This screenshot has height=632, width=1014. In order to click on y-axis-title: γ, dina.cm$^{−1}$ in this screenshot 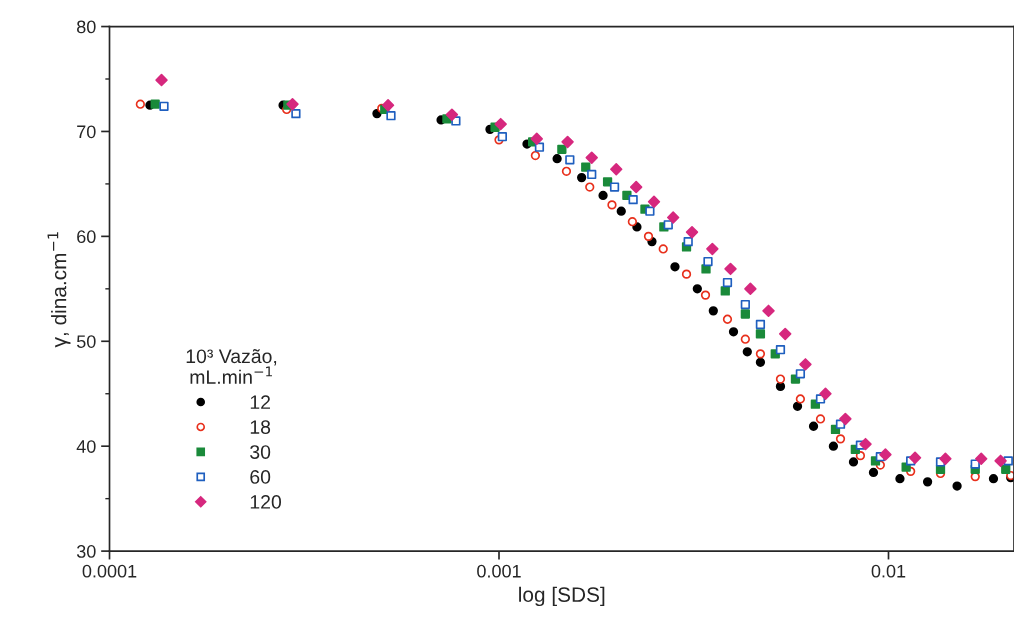, I will do `click(59, 290)`.